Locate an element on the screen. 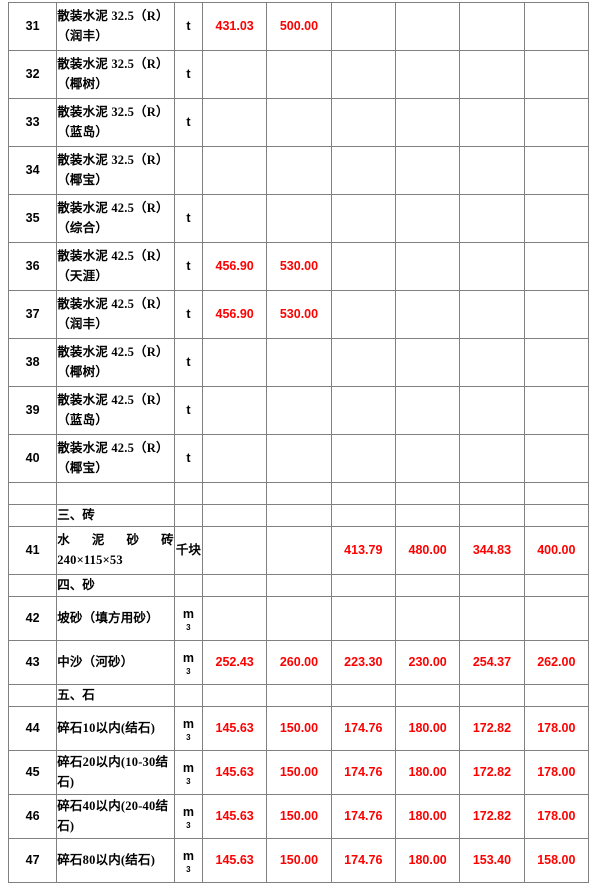  cell-price-value: 260.00 is located at coordinates (299, 662).